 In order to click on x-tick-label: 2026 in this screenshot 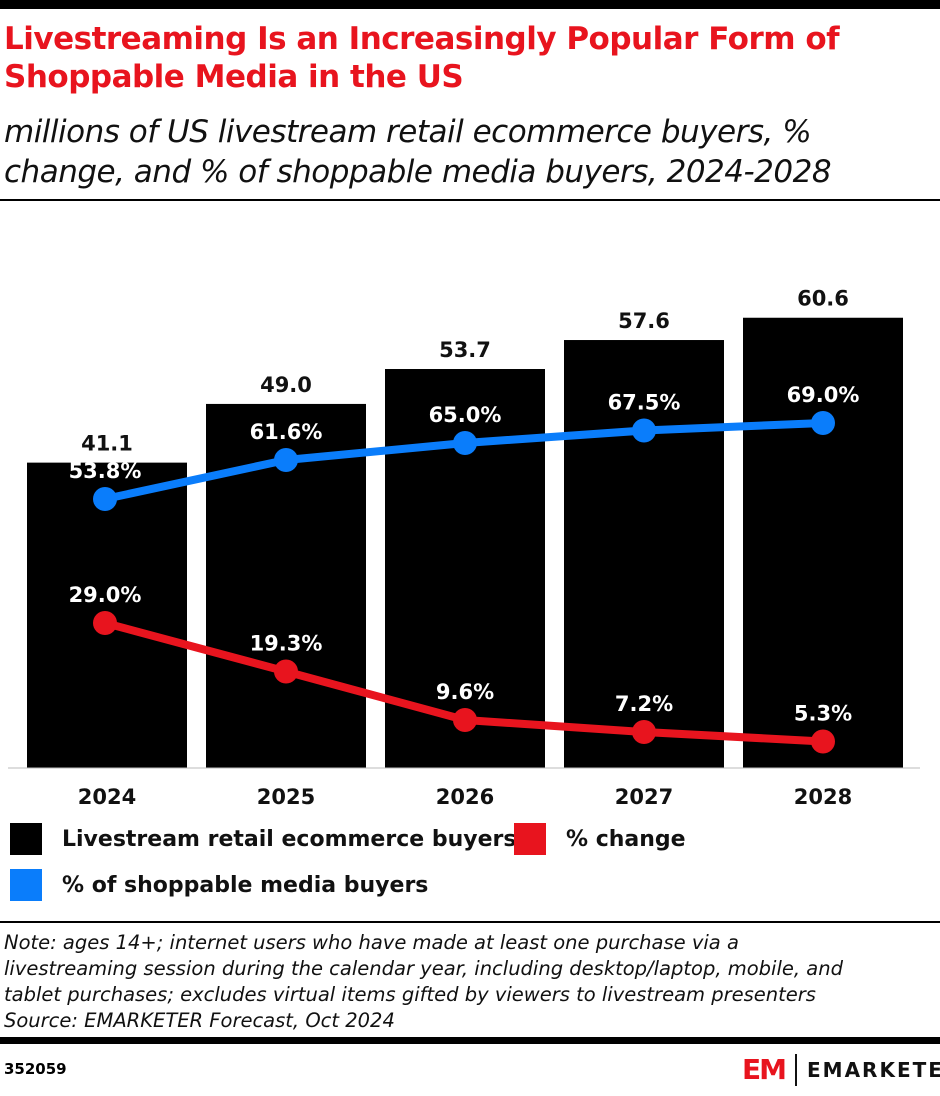, I will do `click(465, 797)`.